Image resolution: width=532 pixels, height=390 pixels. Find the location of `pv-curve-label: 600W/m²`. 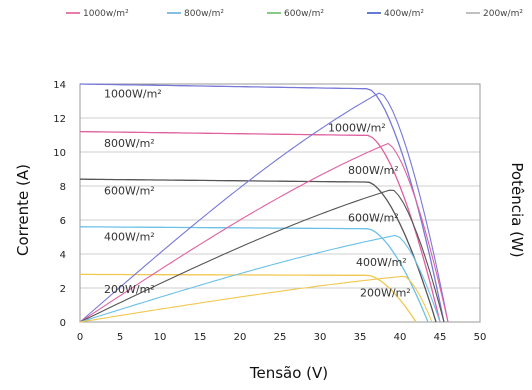

pv-curve-label: 600W/m² is located at coordinates (373, 218).